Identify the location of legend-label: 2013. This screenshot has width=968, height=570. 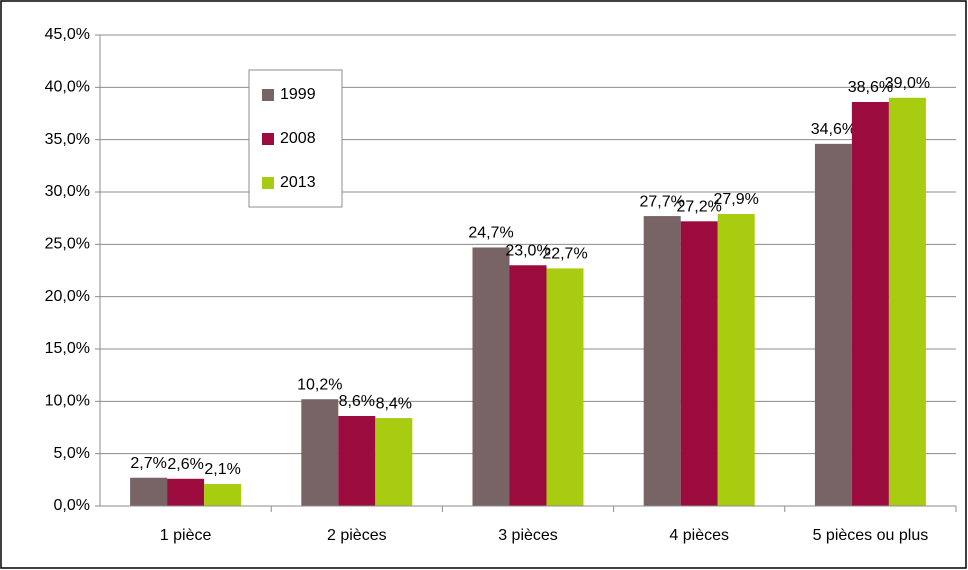
(298, 182).